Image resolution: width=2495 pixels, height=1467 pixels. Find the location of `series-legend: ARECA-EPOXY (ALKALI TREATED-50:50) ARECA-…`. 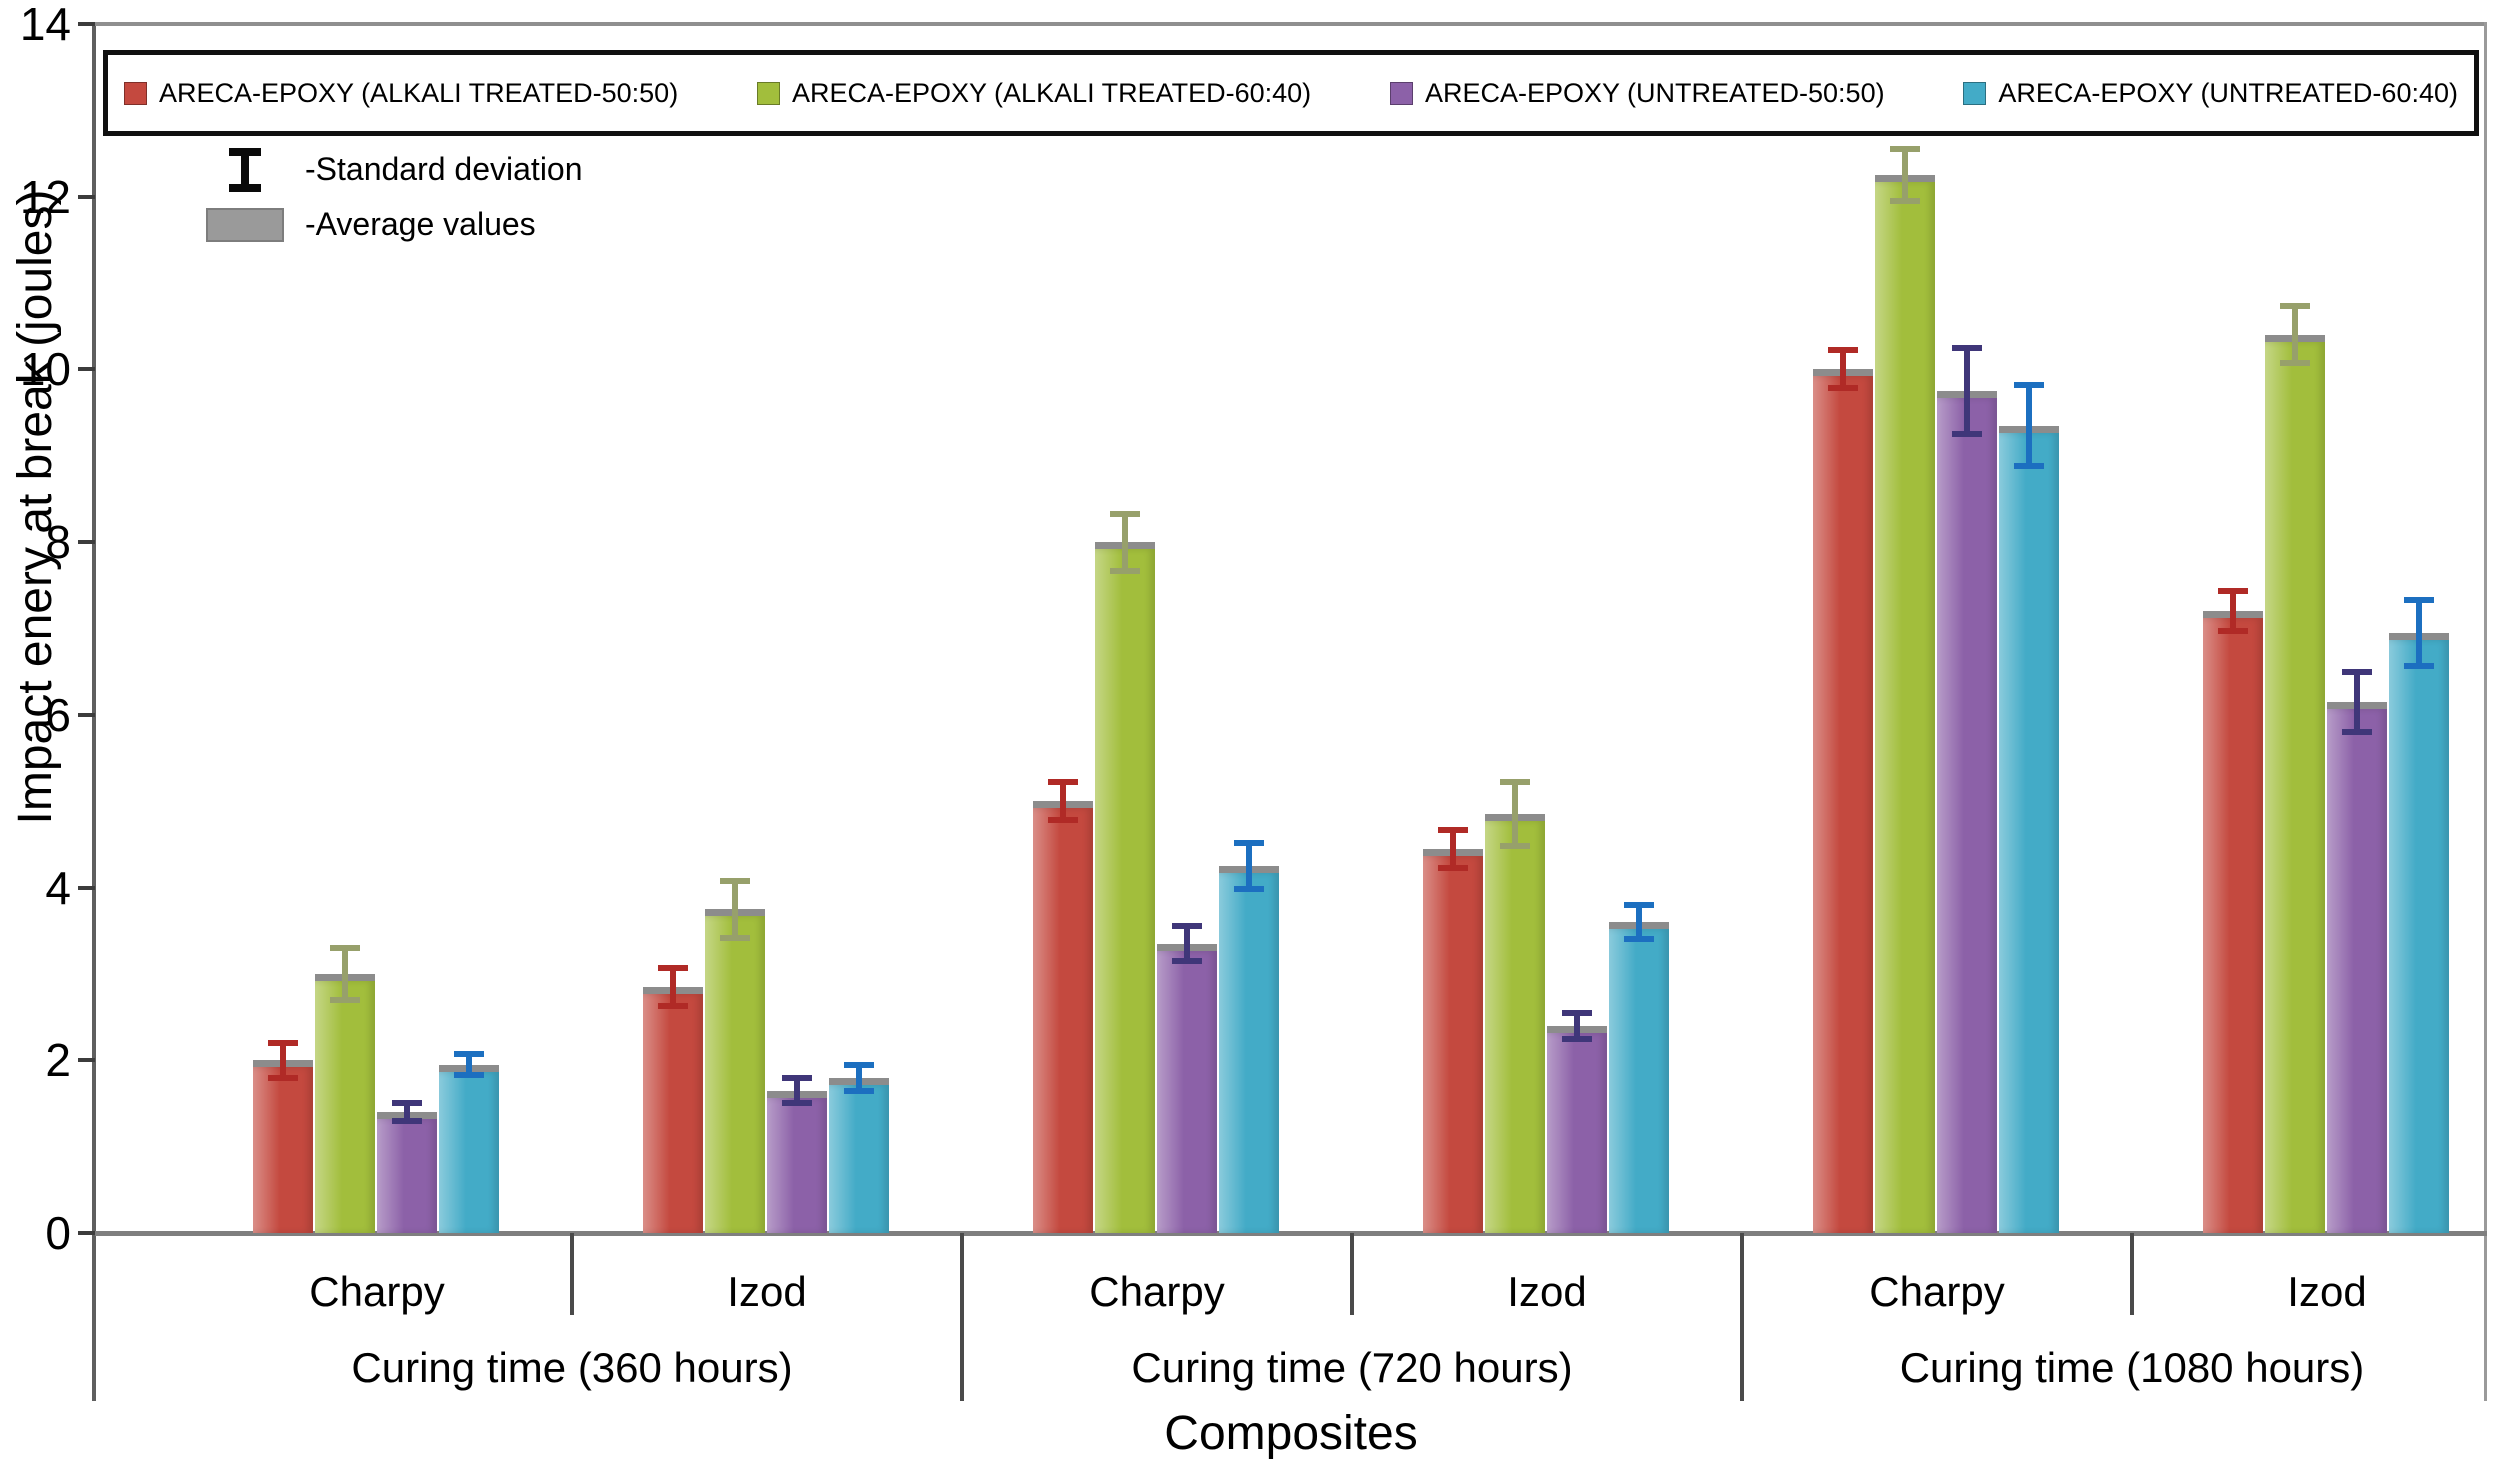

series-legend: ARECA-EPOXY (ALKALI TREATED-50:50) ARECA-… is located at coordinates (1291, 93).